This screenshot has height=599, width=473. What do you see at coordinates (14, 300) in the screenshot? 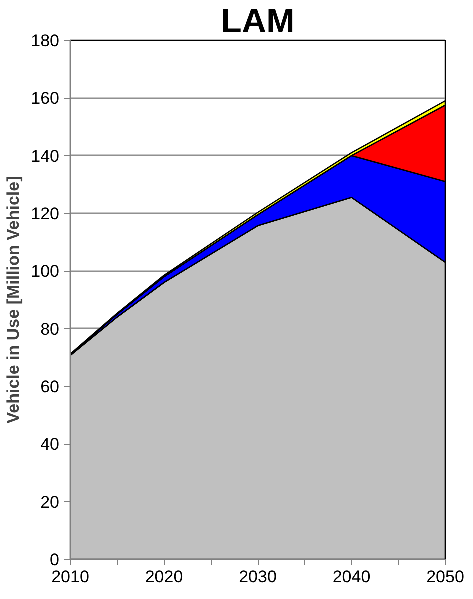
I see `y-axis-title: Vehicle in Use [Million Vehicle]` at bounding box center [14, 300].